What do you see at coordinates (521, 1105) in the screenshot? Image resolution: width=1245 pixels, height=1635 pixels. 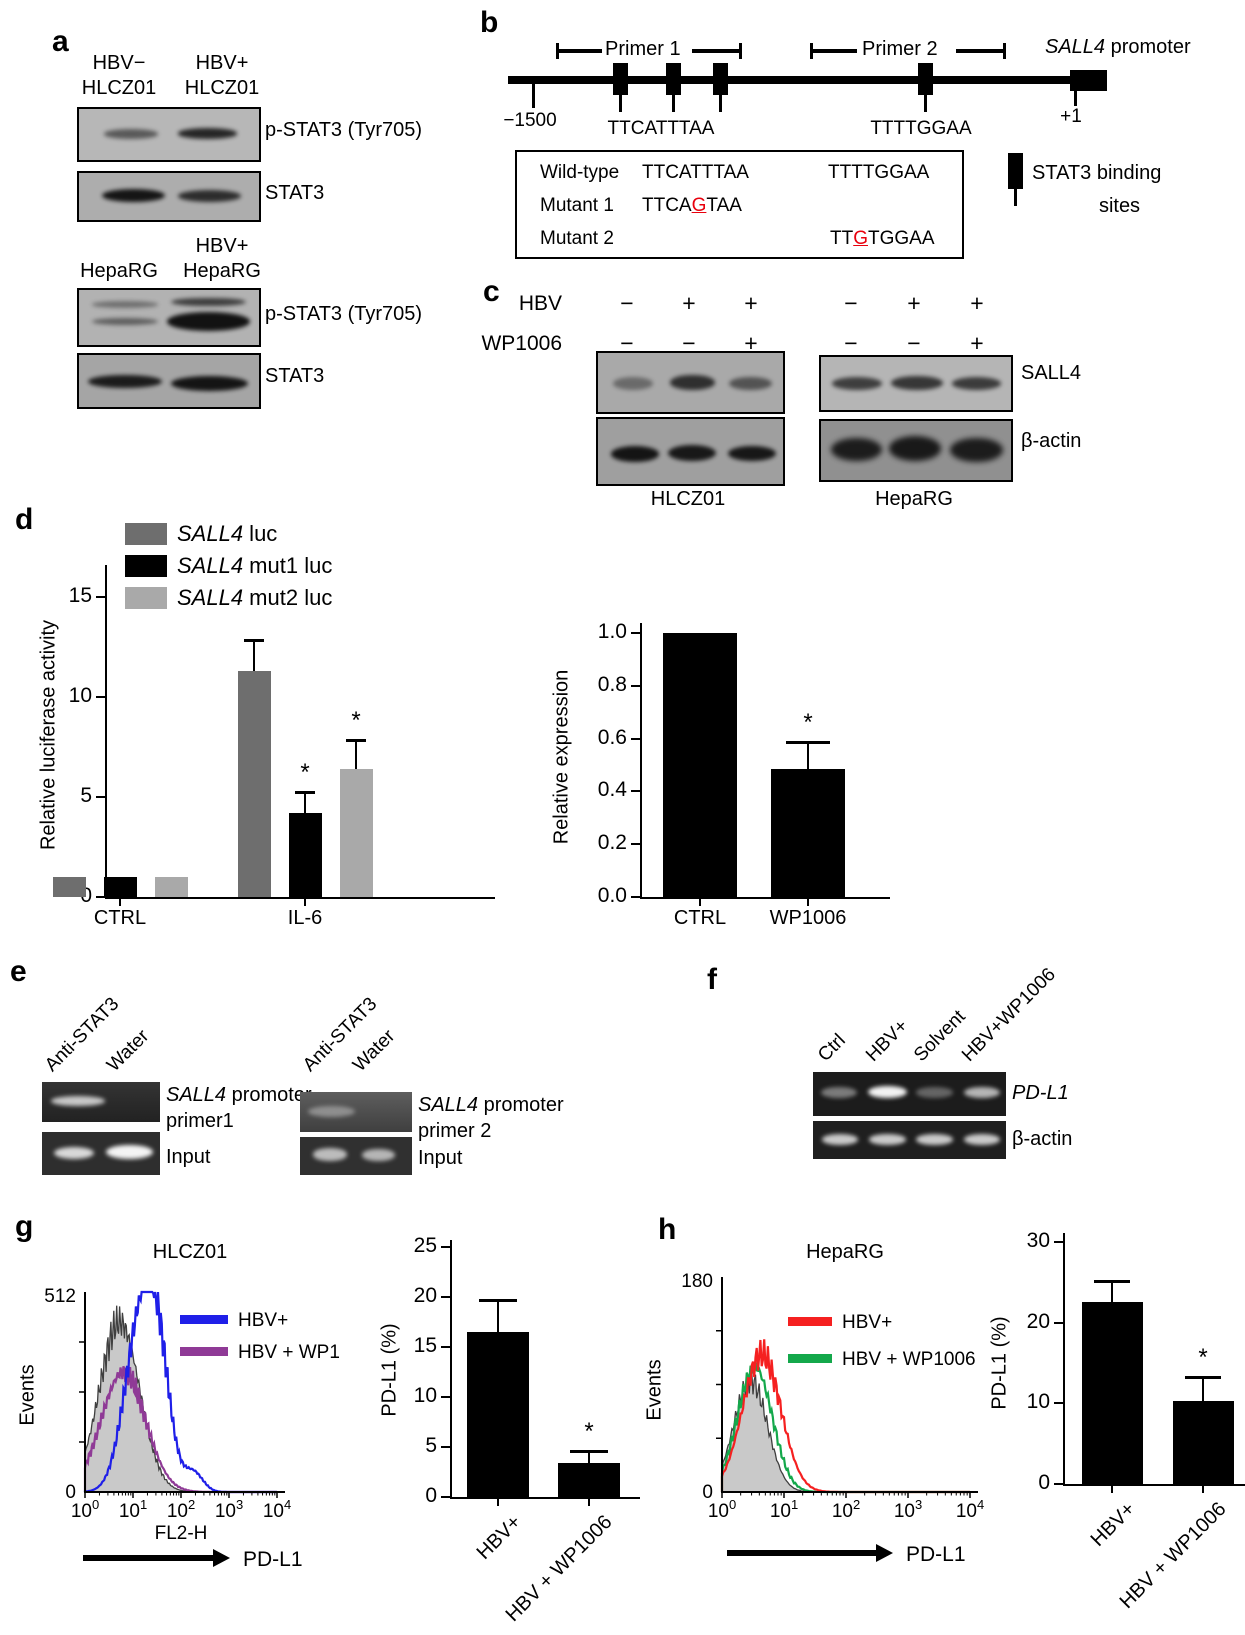 I see `gel-label-rest: promoter` at bounding box center [521, 1105].